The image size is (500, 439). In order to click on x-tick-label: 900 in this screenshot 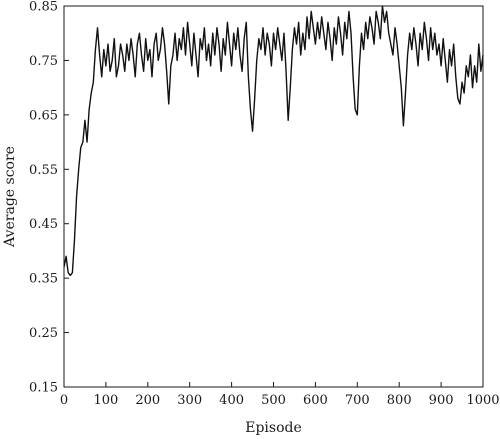, I will do `click(441, 400)`.